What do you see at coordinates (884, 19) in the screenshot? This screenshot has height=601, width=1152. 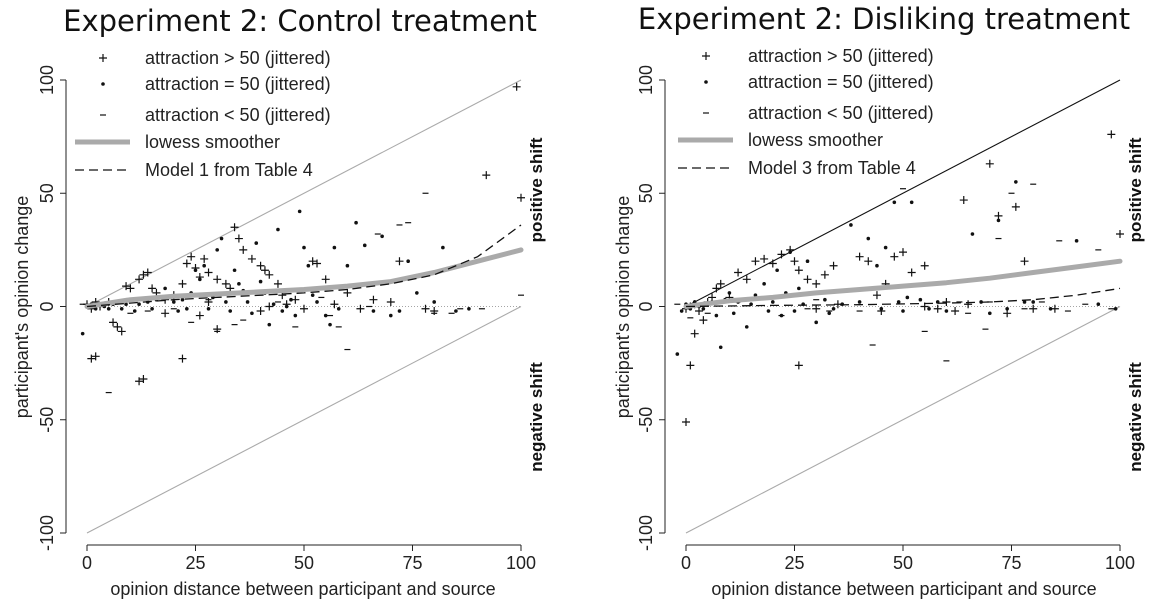 I see `panel-title: Experiment 2: Disliking treatment` at bounding box center [884, 19].